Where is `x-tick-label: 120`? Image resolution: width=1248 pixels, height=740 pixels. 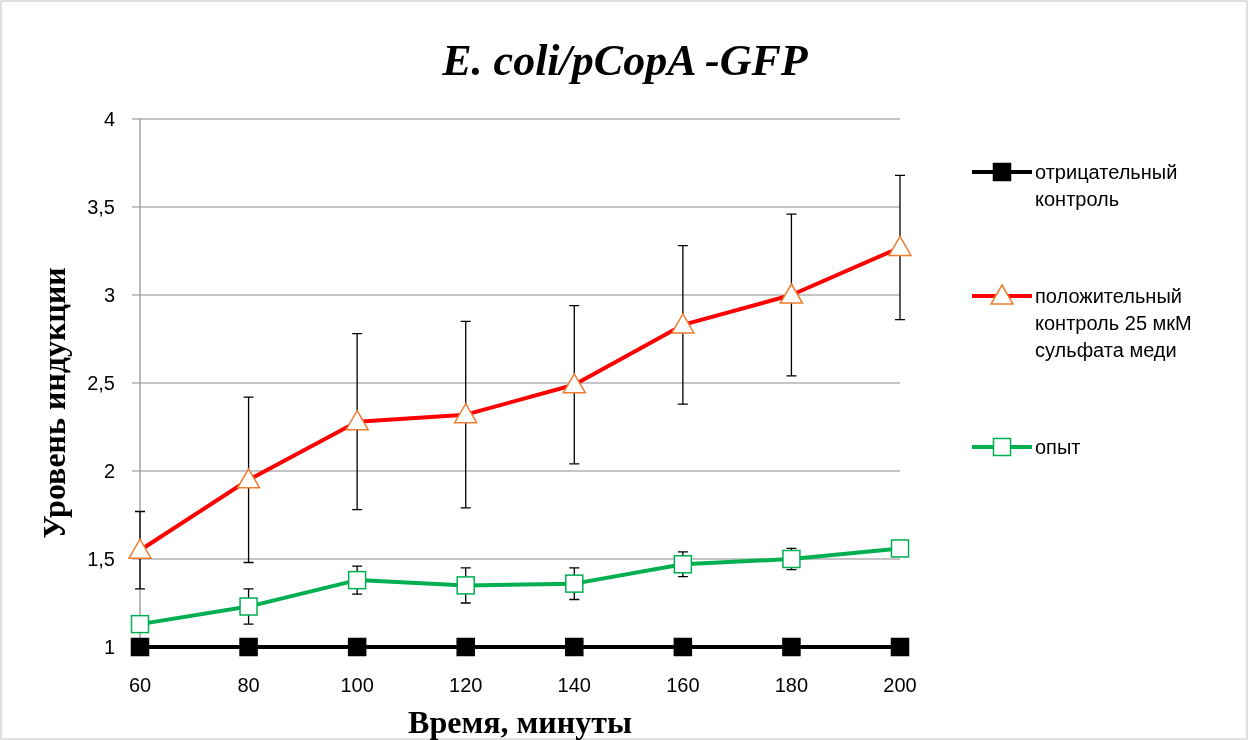 x-tick-label: 120 is located at coordinates (466, 685).